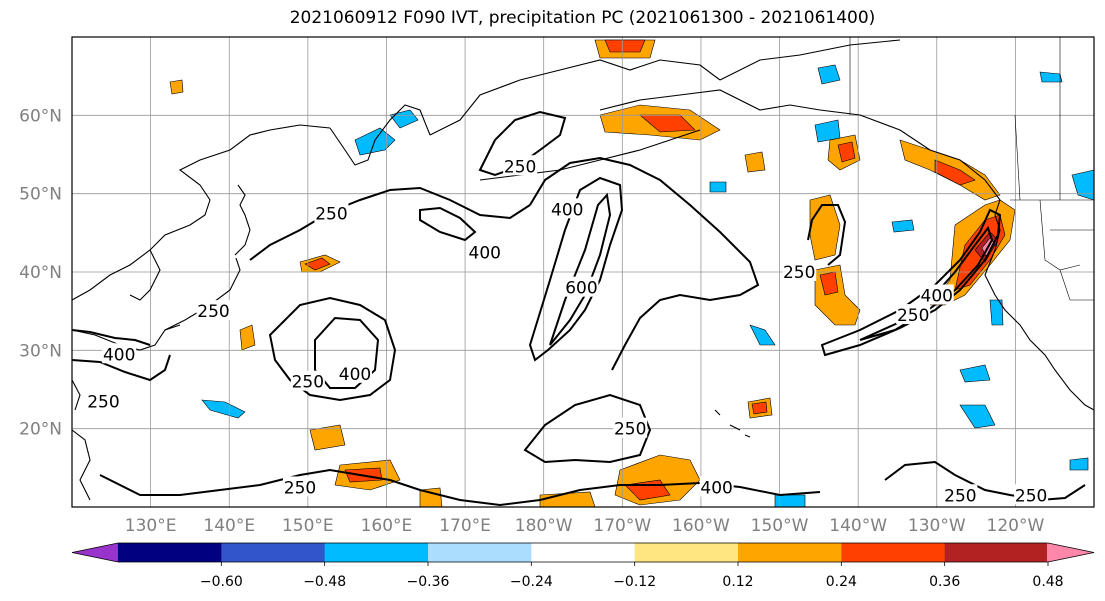  Describe the element at coordinates (846, 152) in the screenshot. I see `precip-gulf-2-core` at that location.